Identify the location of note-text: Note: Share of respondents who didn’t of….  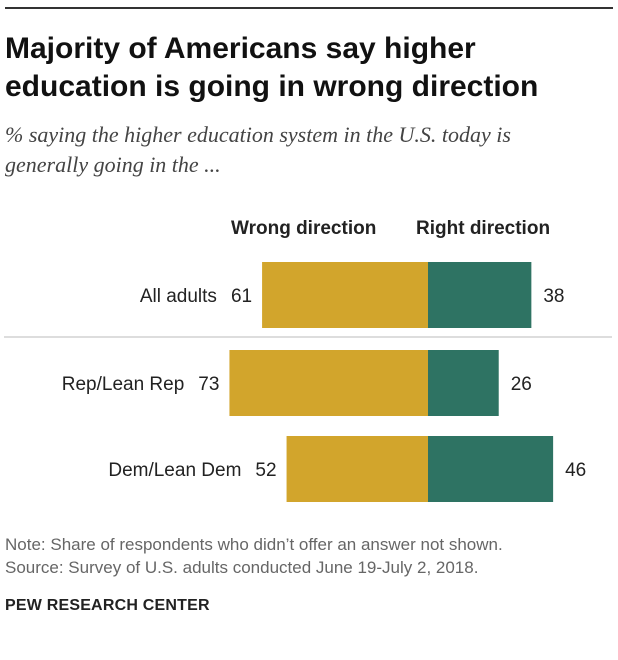
(254, 544).